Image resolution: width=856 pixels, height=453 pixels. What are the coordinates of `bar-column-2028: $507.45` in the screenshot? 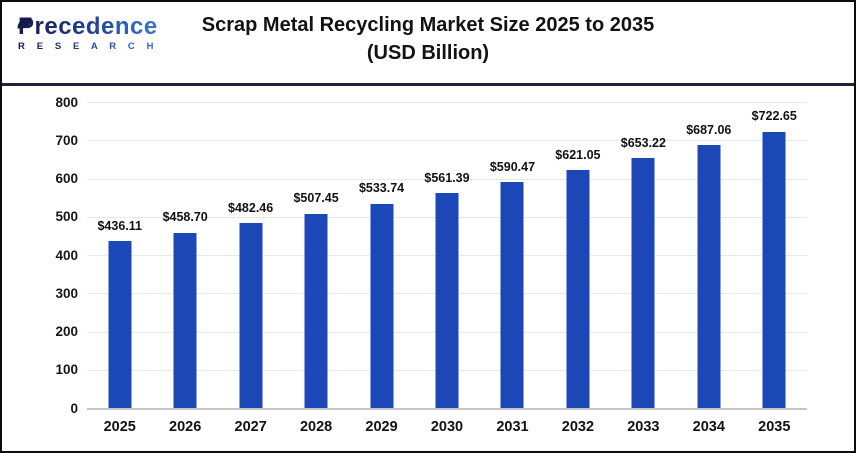 It's located at (315, 255).